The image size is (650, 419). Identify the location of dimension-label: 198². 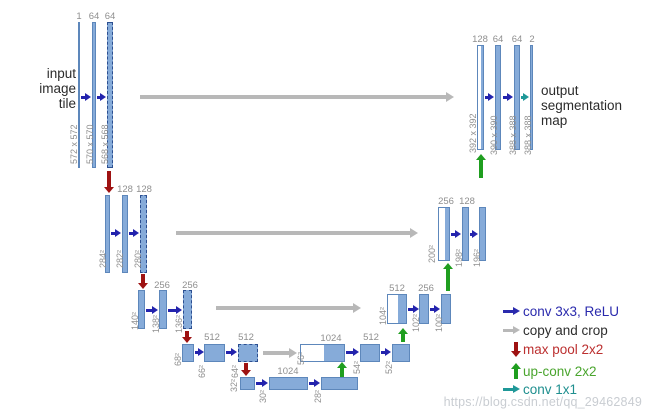
(459, 257).